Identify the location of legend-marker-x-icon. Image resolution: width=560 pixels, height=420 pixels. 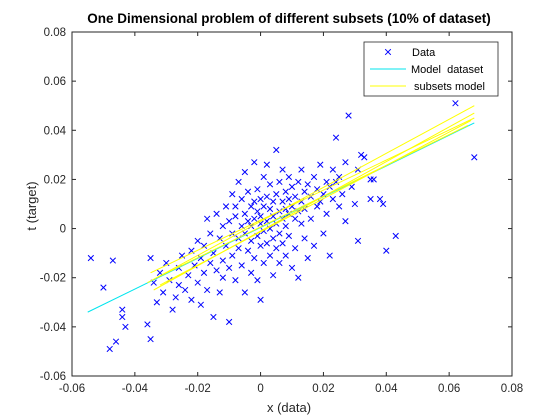
(388, 52).